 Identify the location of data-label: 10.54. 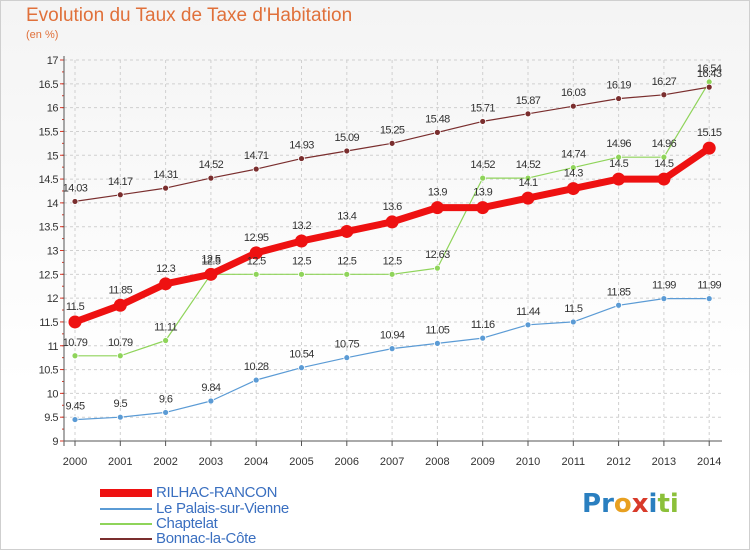
(301, 355).